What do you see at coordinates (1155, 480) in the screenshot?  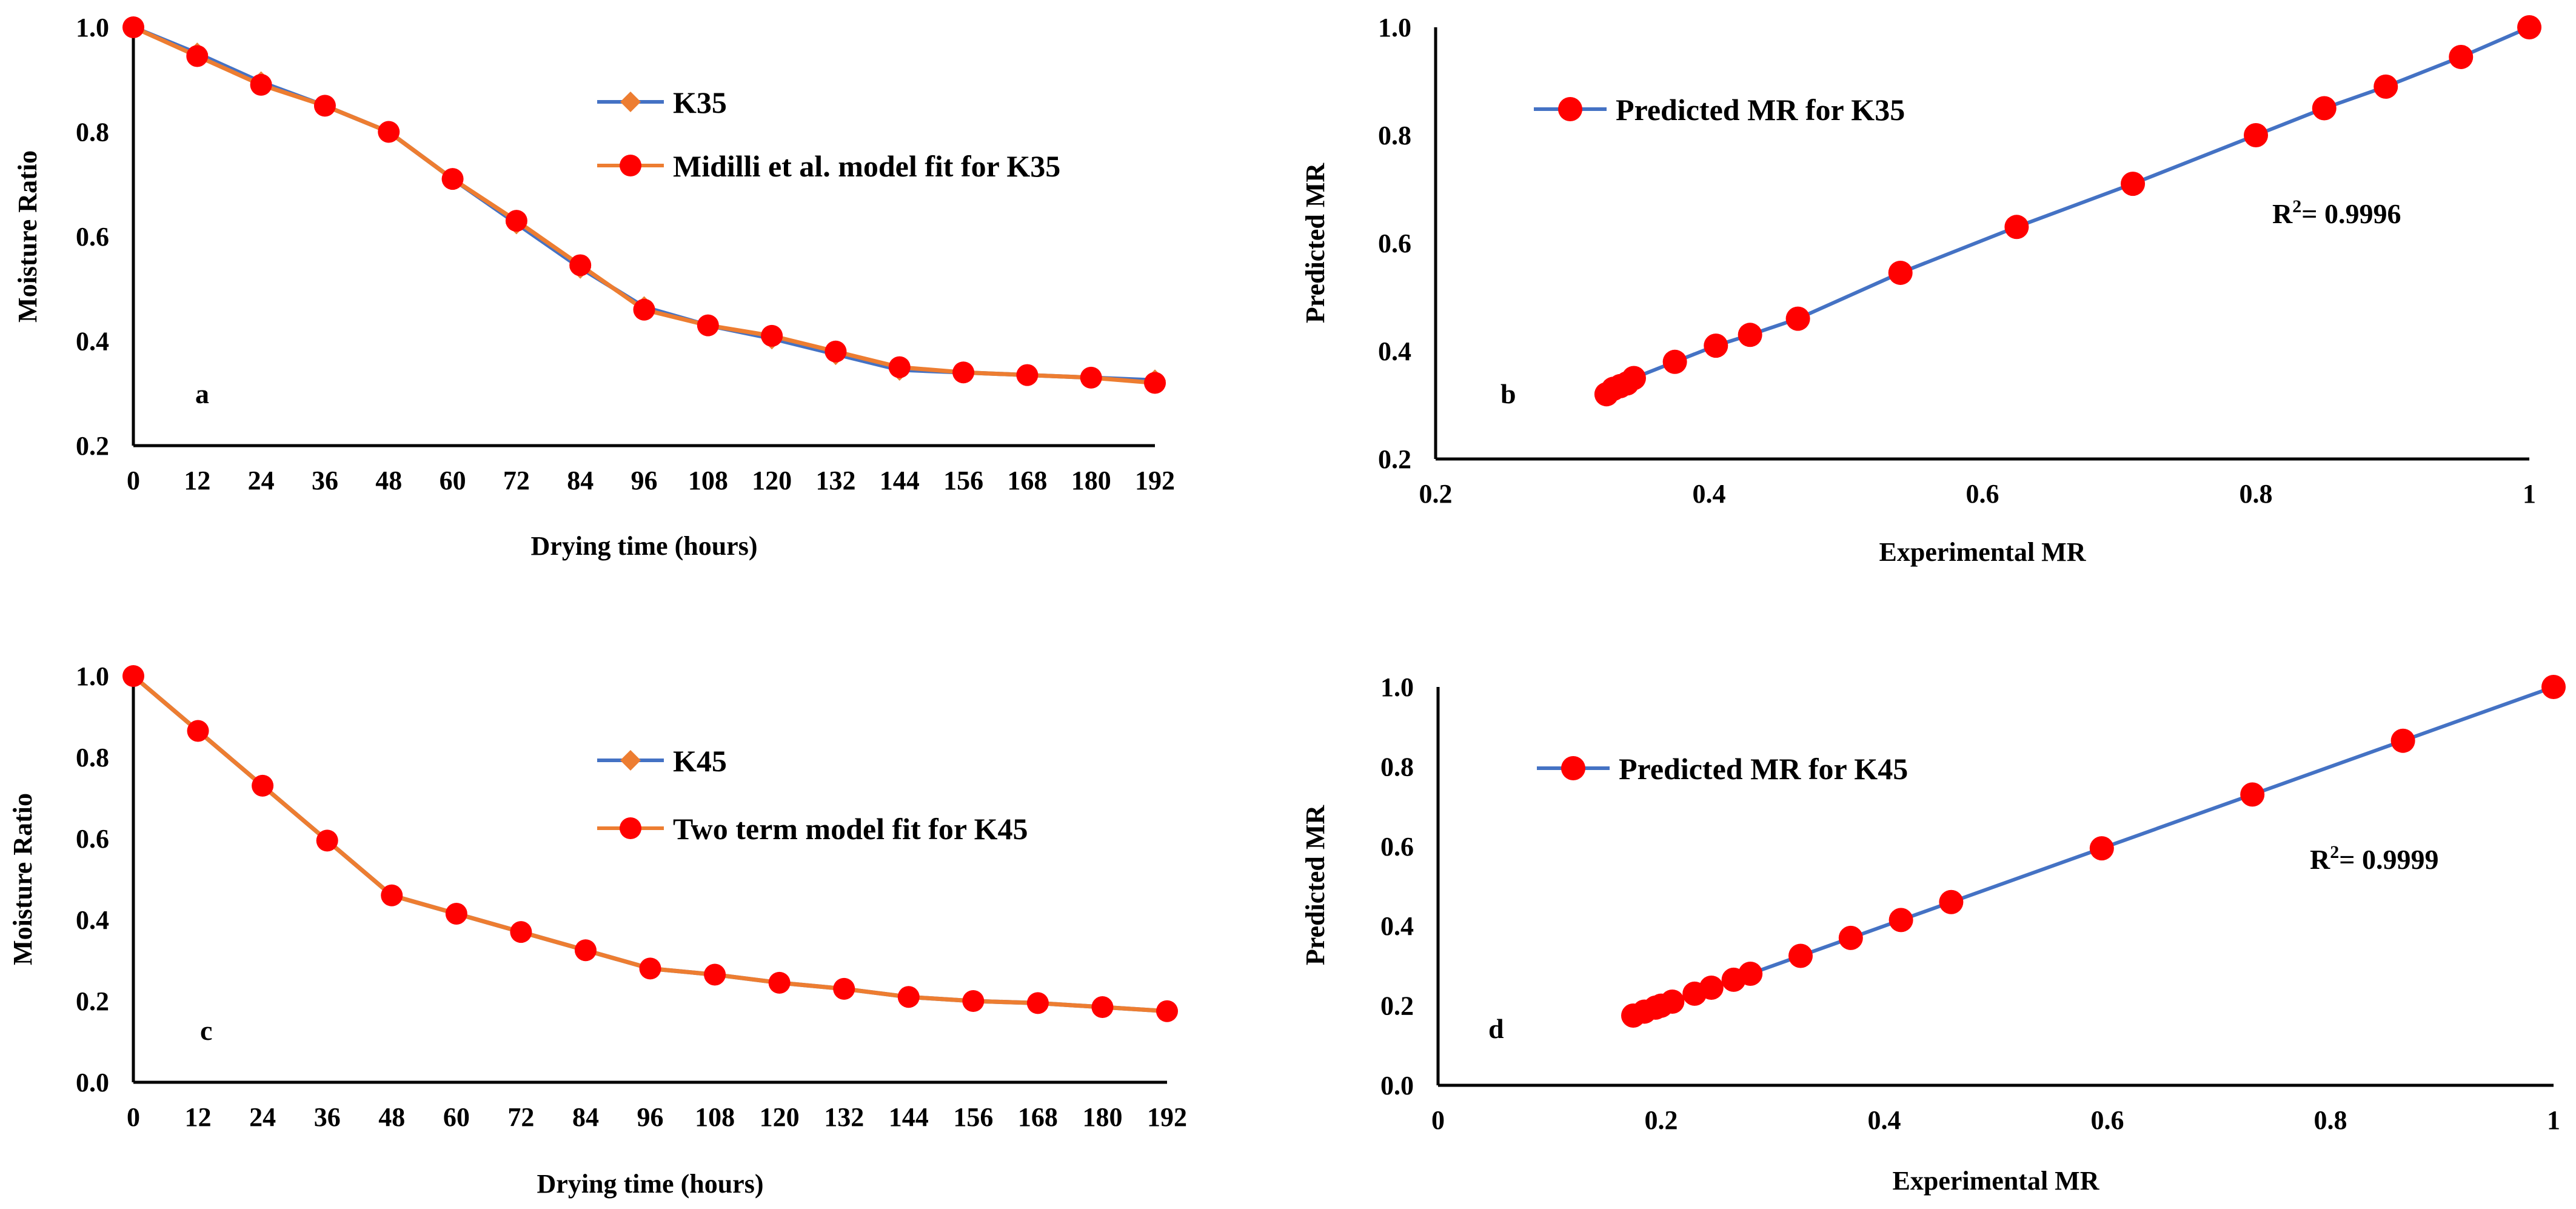 I see `x-tick-label: 192` at bounding box center [1155, 480].